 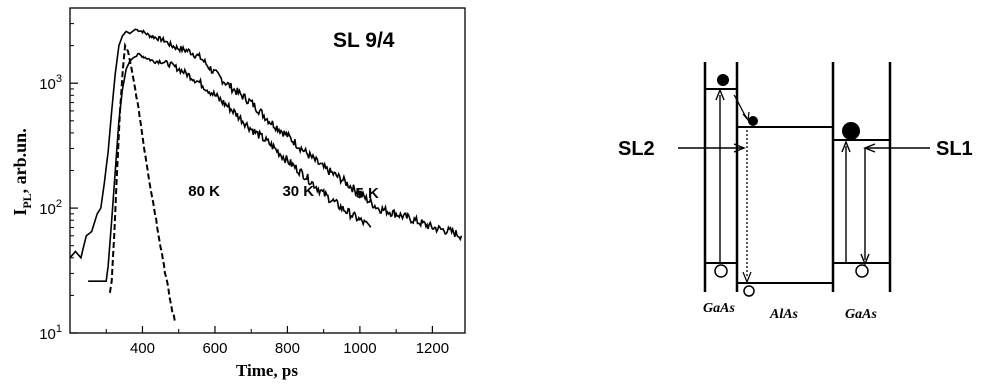 I want to click on y-tick-exp: 1, so click(x=59, y=329).